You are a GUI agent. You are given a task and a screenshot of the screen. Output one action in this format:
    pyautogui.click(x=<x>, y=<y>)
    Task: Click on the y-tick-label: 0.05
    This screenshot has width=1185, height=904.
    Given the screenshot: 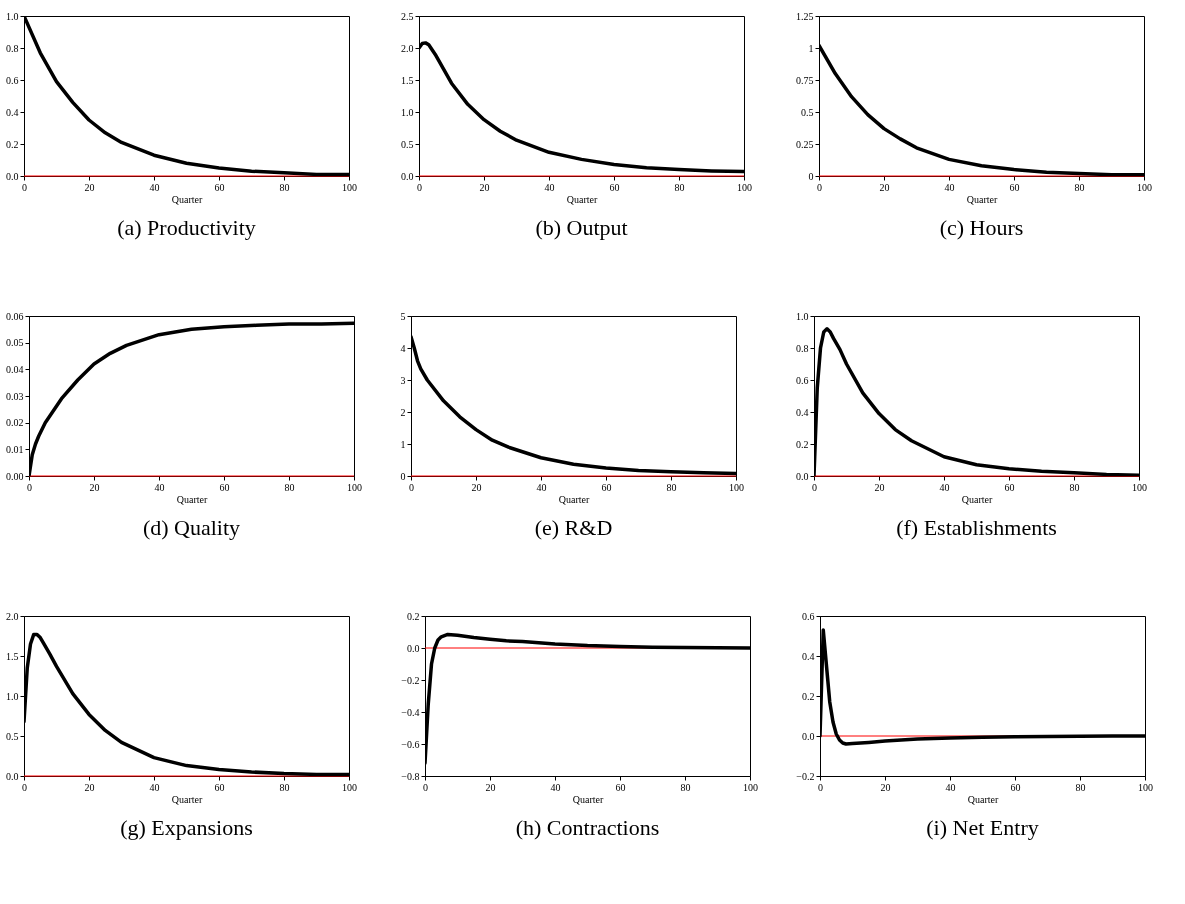 What is the action you would take?
    pyautogui.click(x=15, y=343)
    